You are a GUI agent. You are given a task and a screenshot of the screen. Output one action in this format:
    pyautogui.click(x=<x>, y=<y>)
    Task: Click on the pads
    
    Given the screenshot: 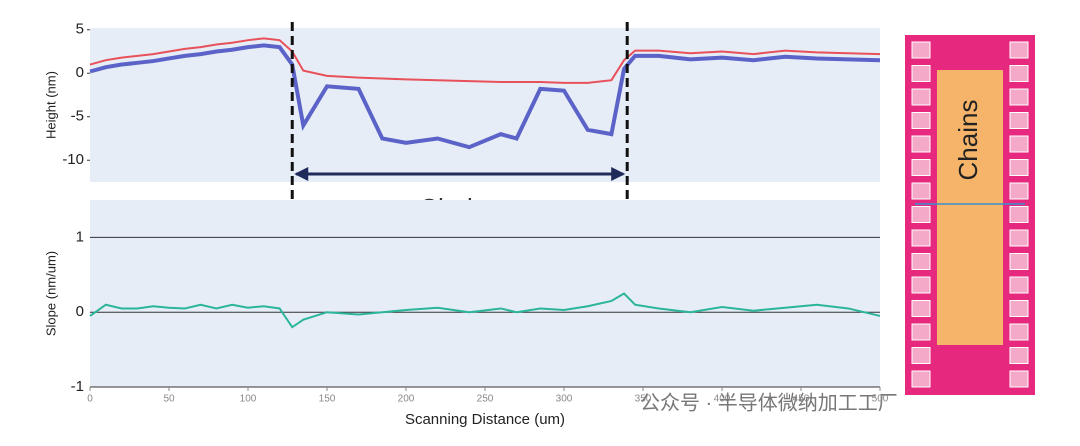 What is the action you would take?
    pyautogui.click(x=970, y=214)
    